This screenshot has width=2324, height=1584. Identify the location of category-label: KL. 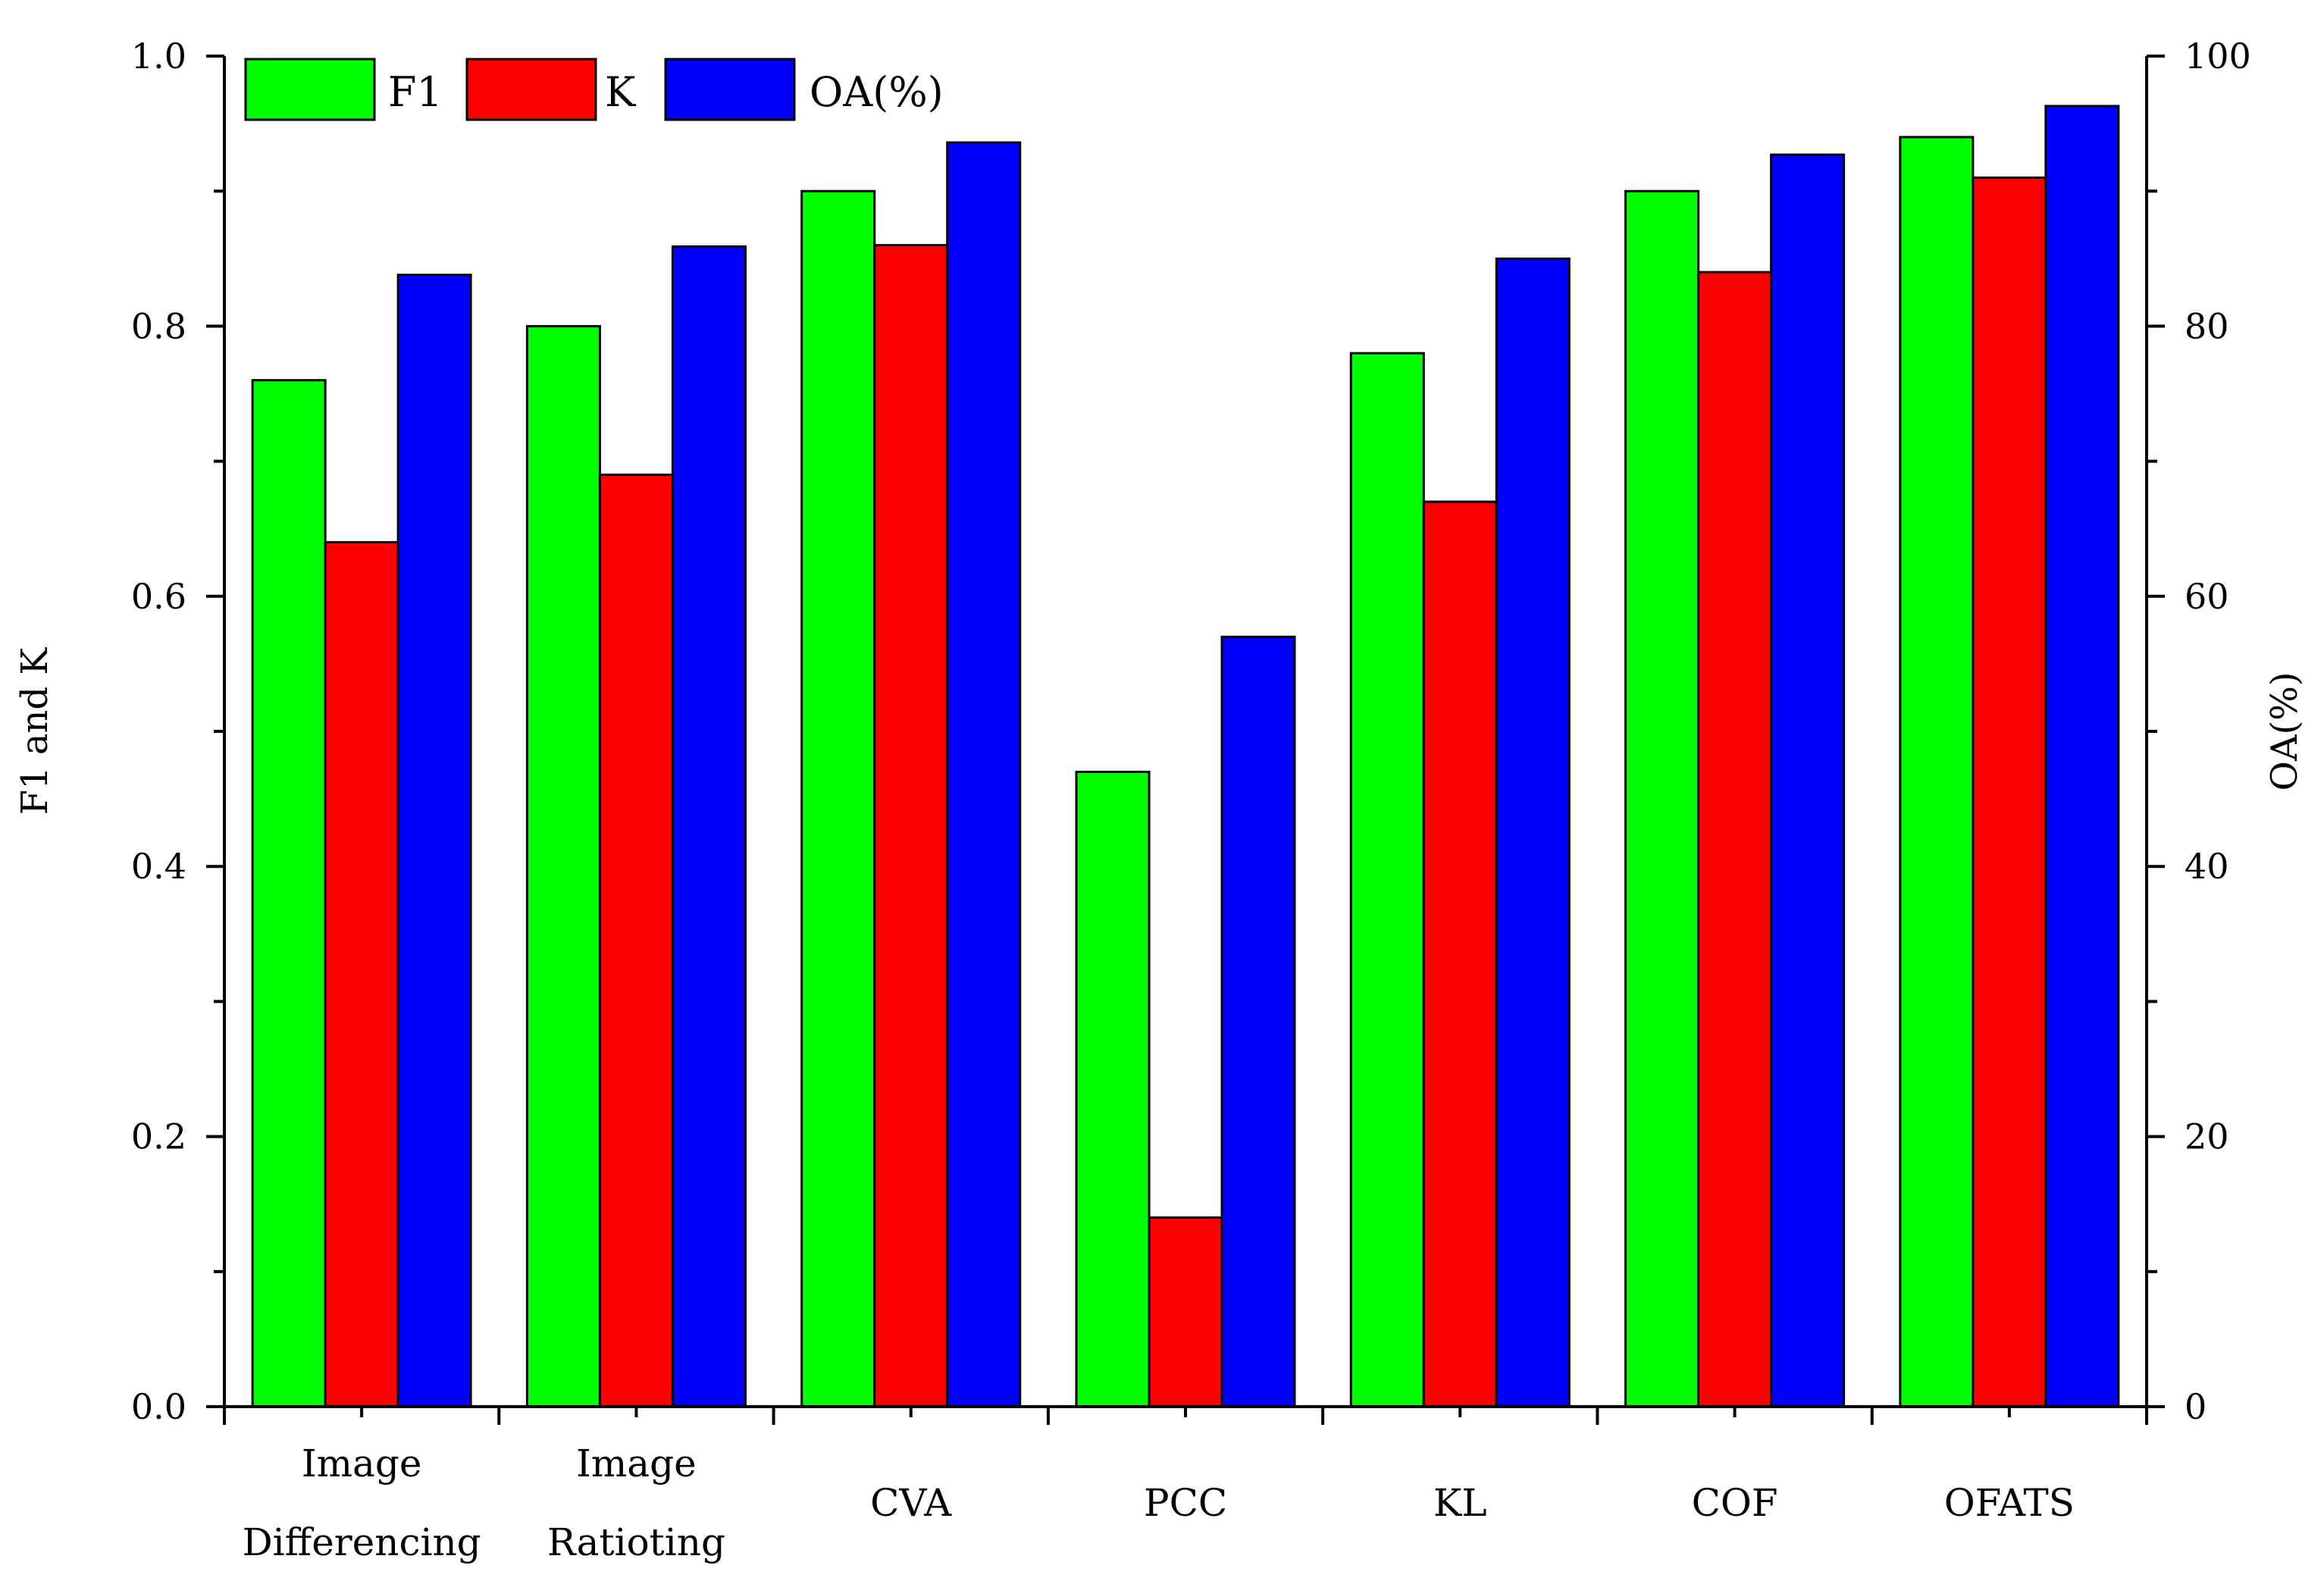
(1460, 1503).